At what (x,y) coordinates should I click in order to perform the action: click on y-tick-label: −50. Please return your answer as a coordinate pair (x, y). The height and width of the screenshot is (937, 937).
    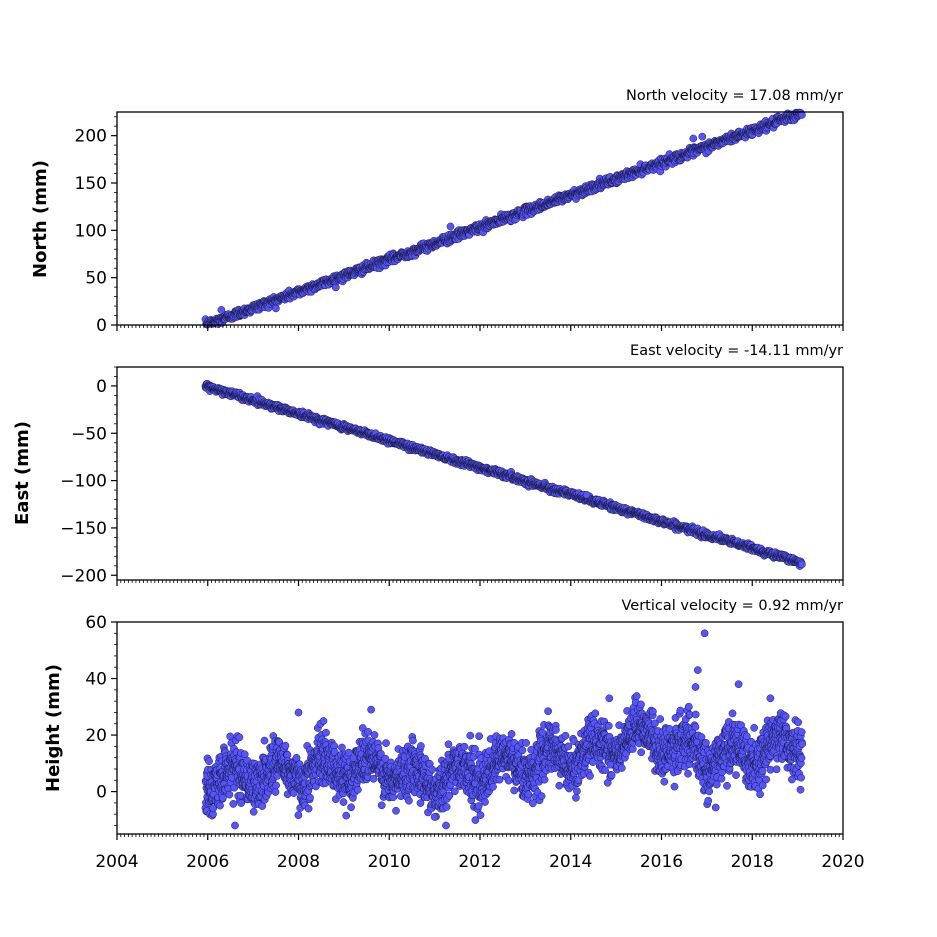
    Looking at the image, I should click on (89, 434).